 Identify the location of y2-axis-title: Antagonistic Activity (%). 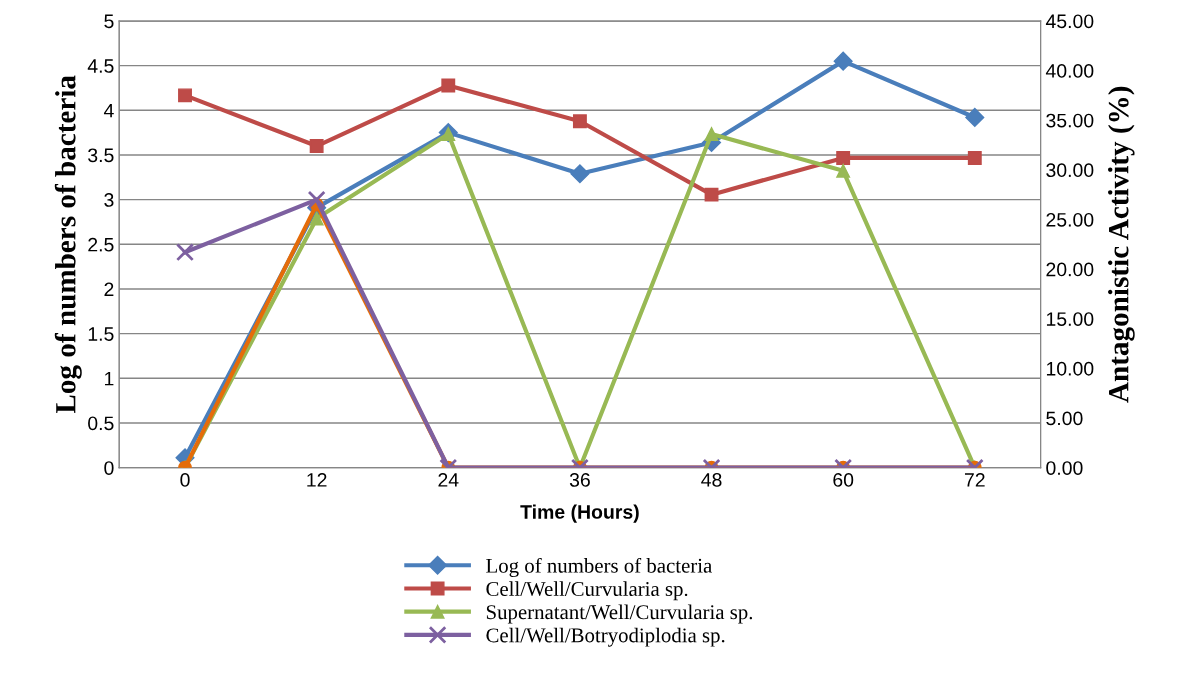
(1121, 244).